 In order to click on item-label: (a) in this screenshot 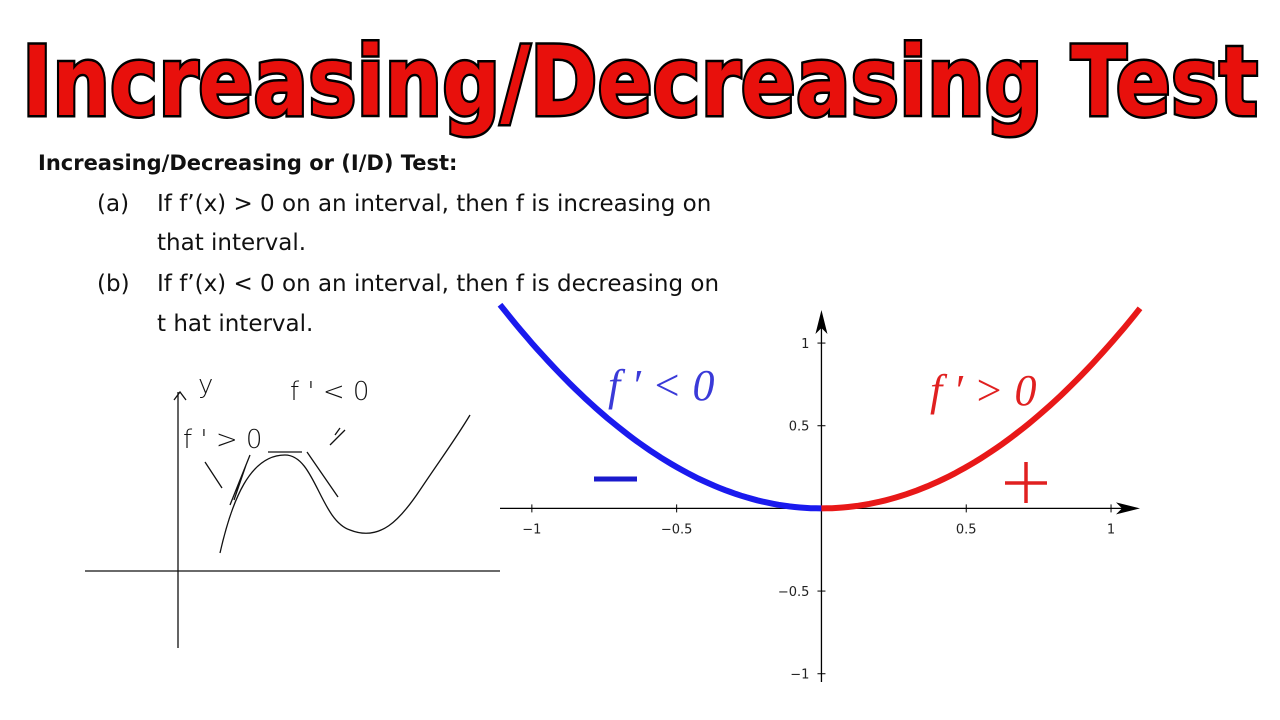, I will do `click(113, 204)`.